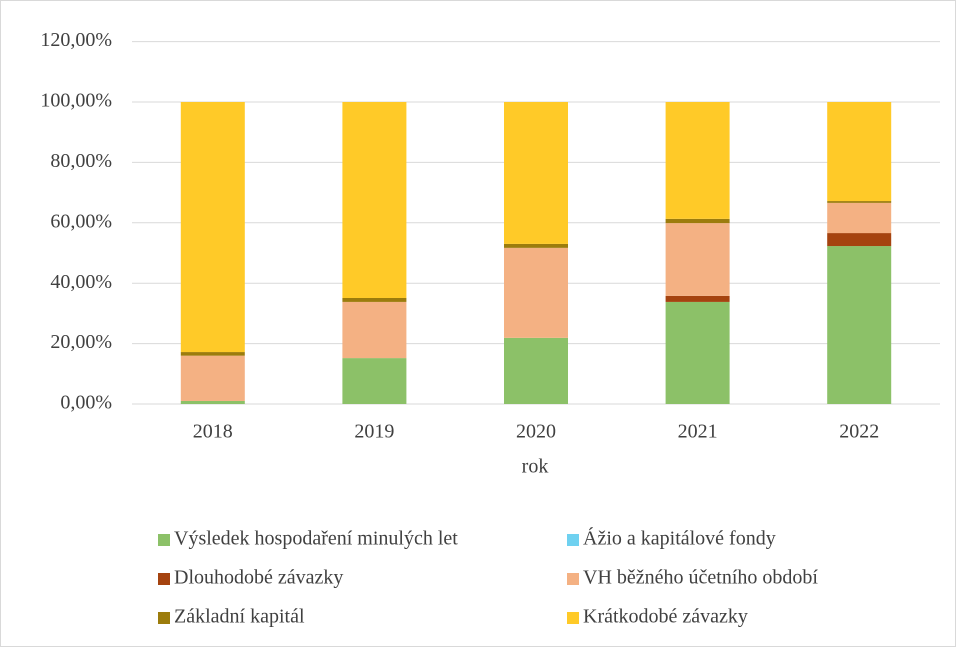  Describe the element at coordinates (76, 101) in the screenshot. I see `y-tick-label: 100,00%` at that location.